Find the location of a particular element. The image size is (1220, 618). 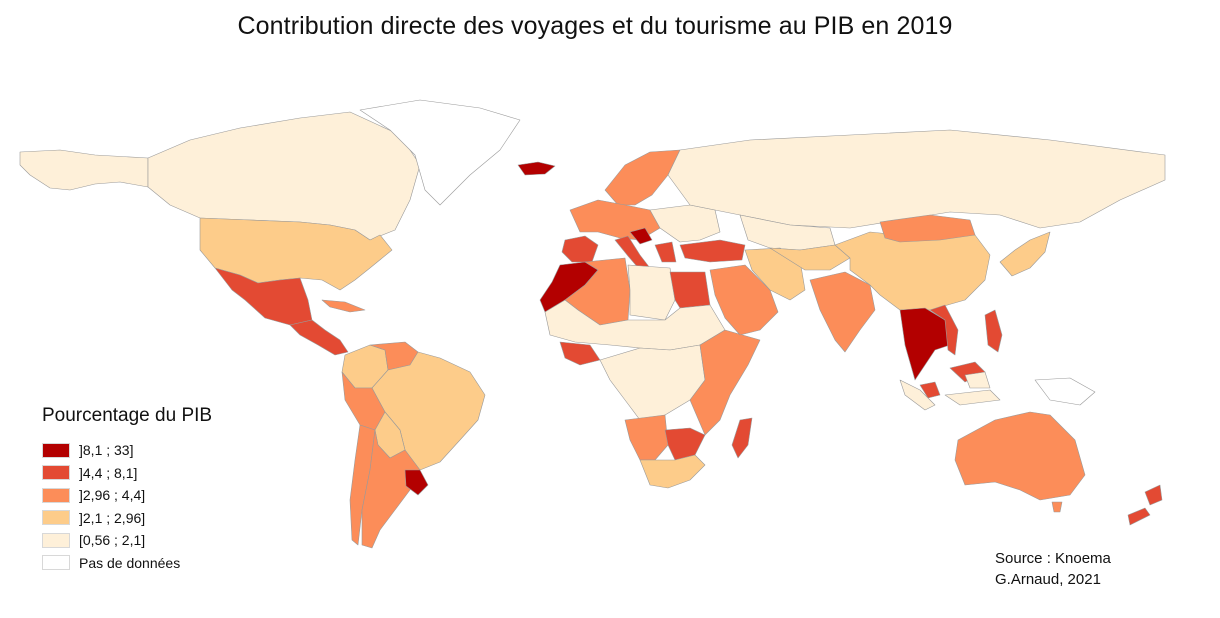

region-mongolia is located at coordinates (927, 228).